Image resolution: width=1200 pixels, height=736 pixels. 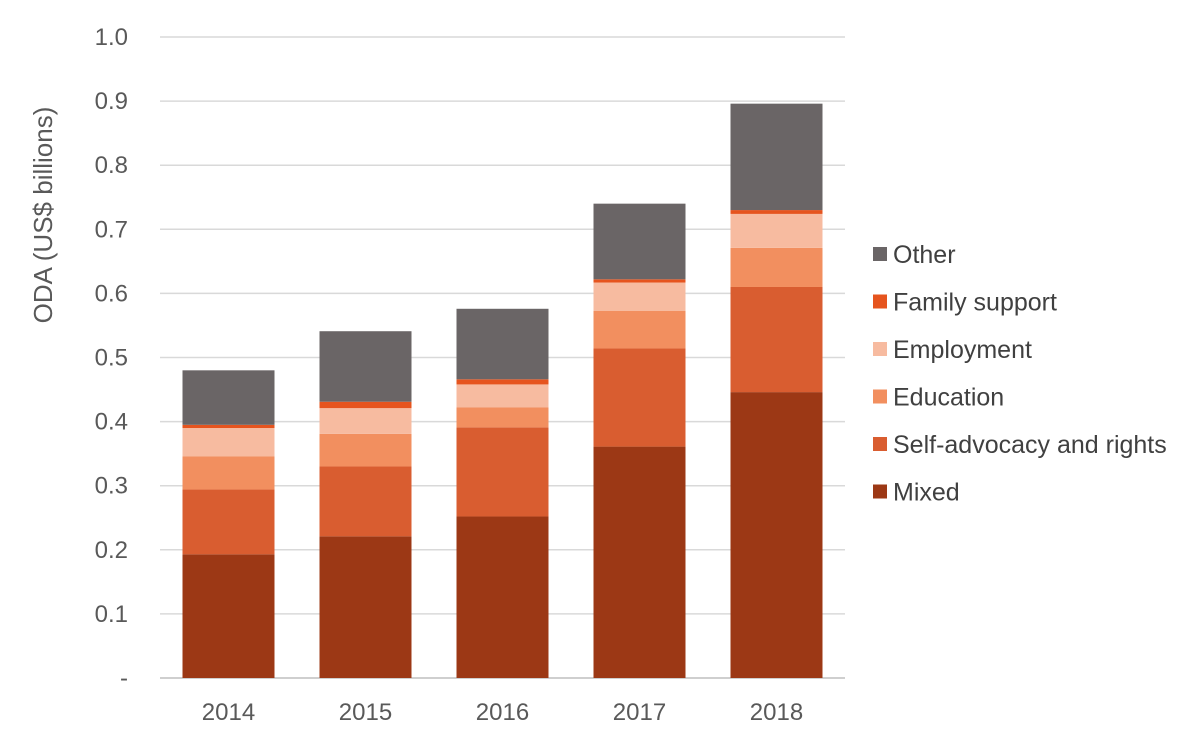 What do you see at coordinates (111, 101) in the screenshot?
I see `y-tick-label: 0.9` at bounding box center [111, 101].